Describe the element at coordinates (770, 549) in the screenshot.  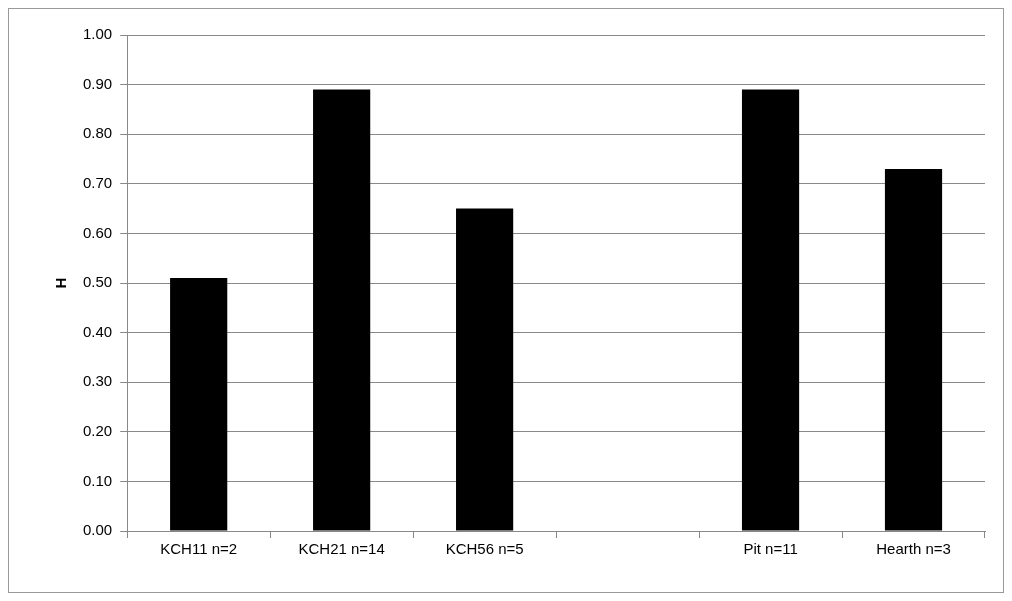
I see `x-tick-label: Pit n=11` at that location.